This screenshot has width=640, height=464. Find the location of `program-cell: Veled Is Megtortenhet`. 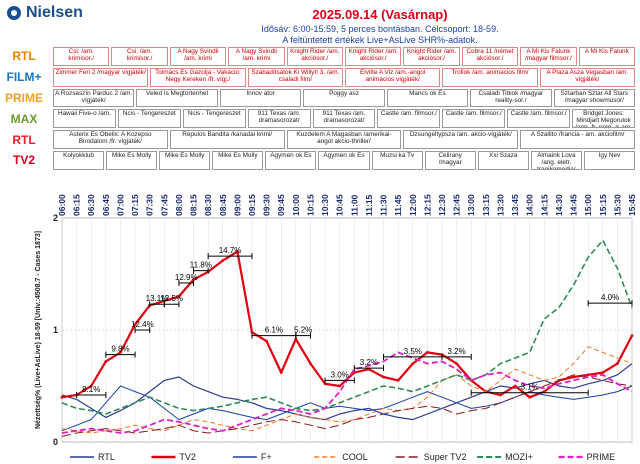

program-cell: Veled Is Megtortenhet is located at coordinates (177, 98).